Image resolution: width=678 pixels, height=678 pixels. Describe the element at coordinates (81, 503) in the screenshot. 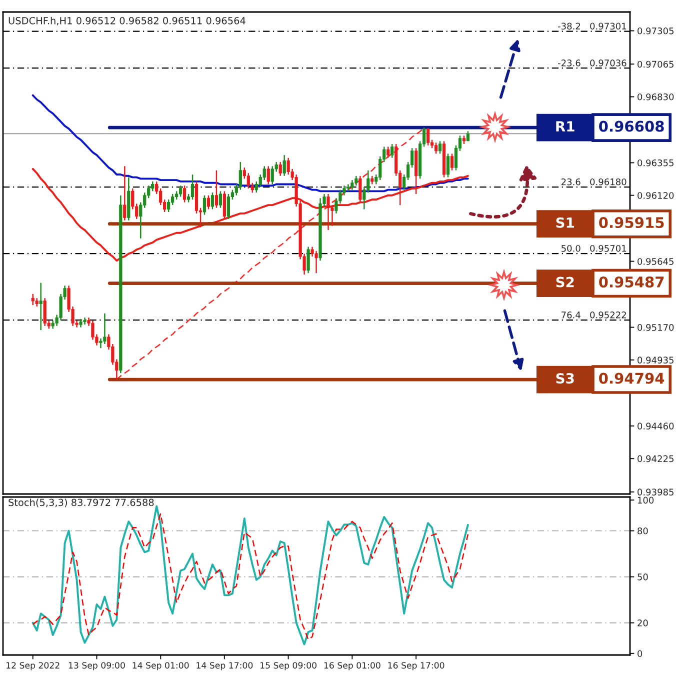

I see `chart-title: Stoch(5,3,3) 83.7972 77.6588` at that location.